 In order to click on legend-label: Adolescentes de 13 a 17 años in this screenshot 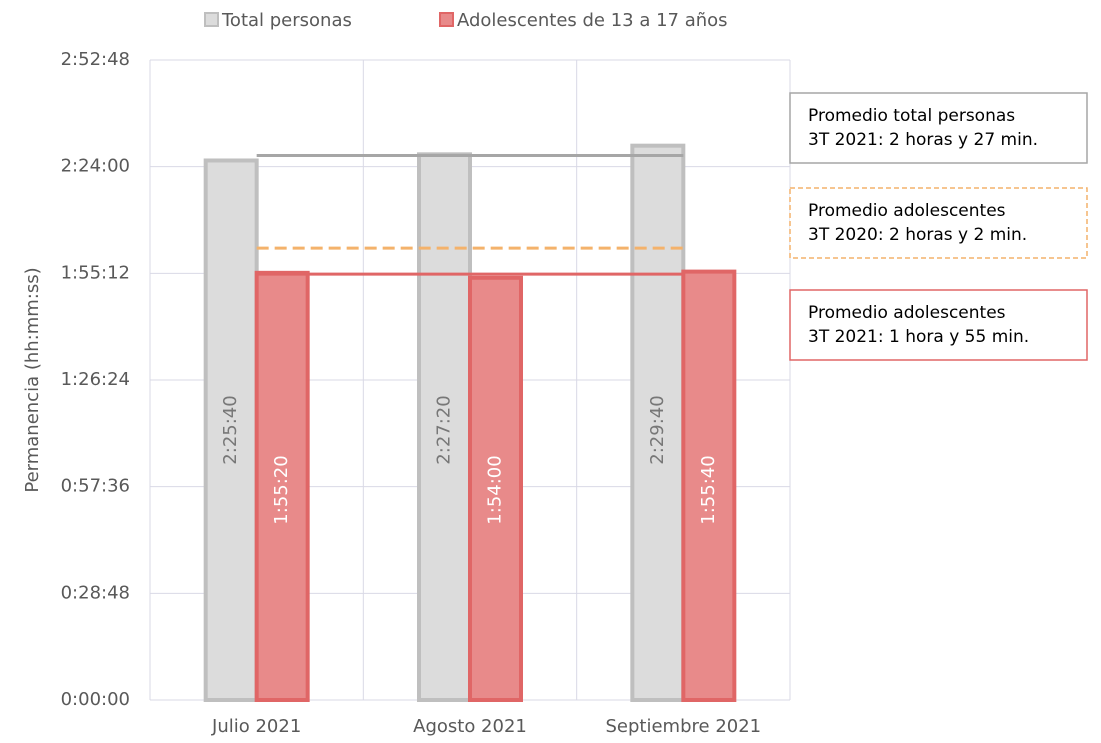, I will do `click(592, 20)`.